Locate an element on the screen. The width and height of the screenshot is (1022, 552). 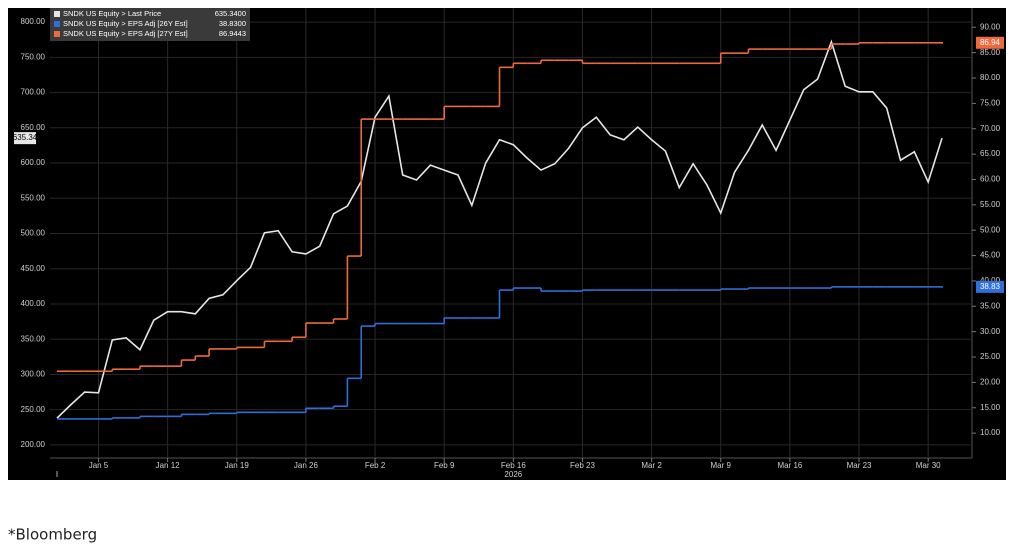
y-tick-label: 500.00 is located at coordinates (33, 233).